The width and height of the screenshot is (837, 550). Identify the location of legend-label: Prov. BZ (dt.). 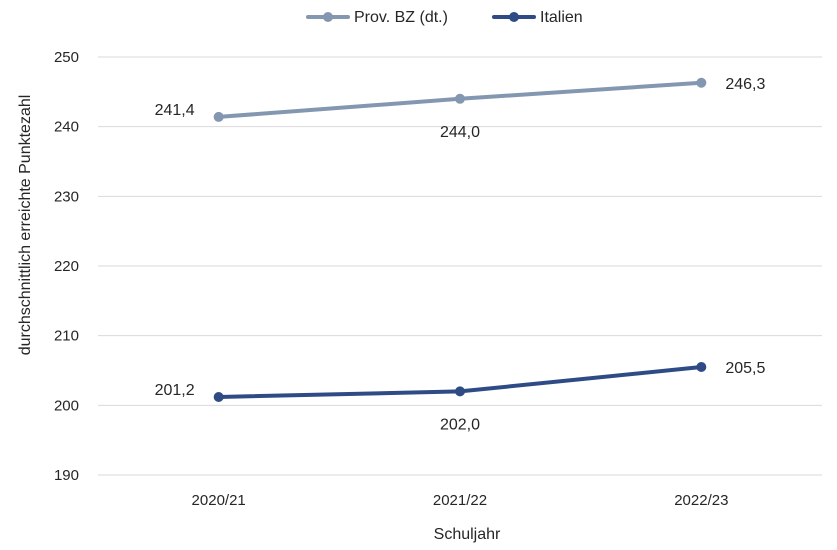
(401, 17).